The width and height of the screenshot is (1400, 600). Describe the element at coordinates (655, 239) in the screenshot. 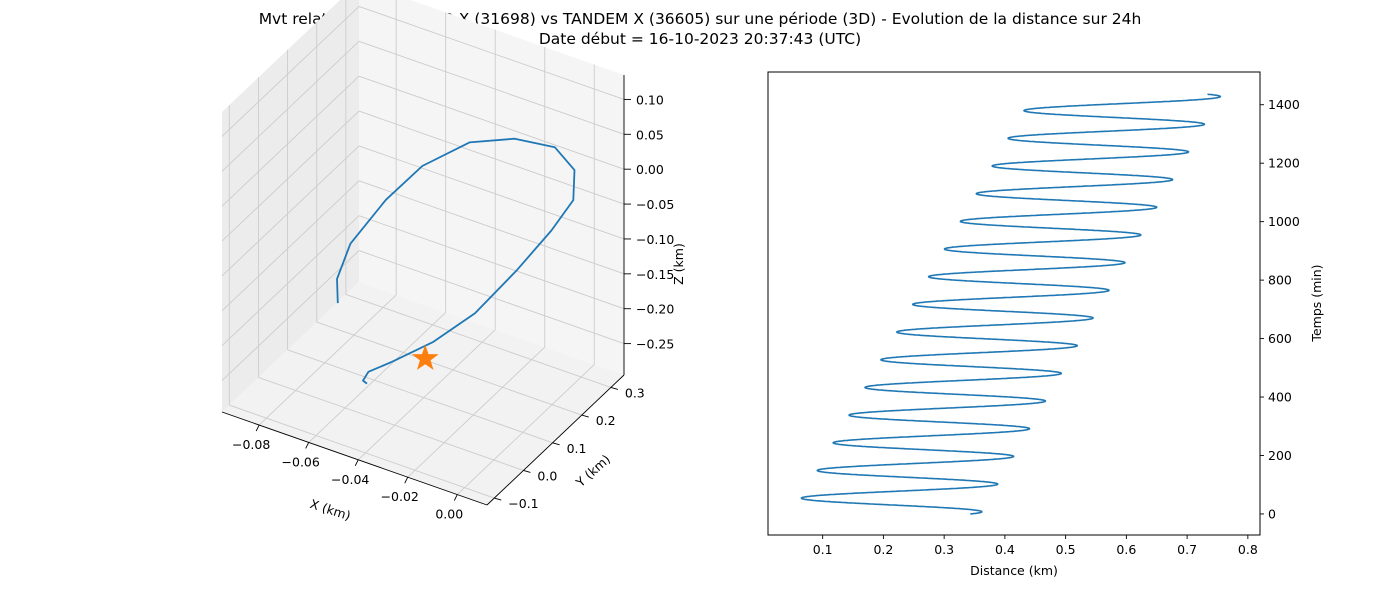

I see `z-tick-label-3d: −0.10` at that location.